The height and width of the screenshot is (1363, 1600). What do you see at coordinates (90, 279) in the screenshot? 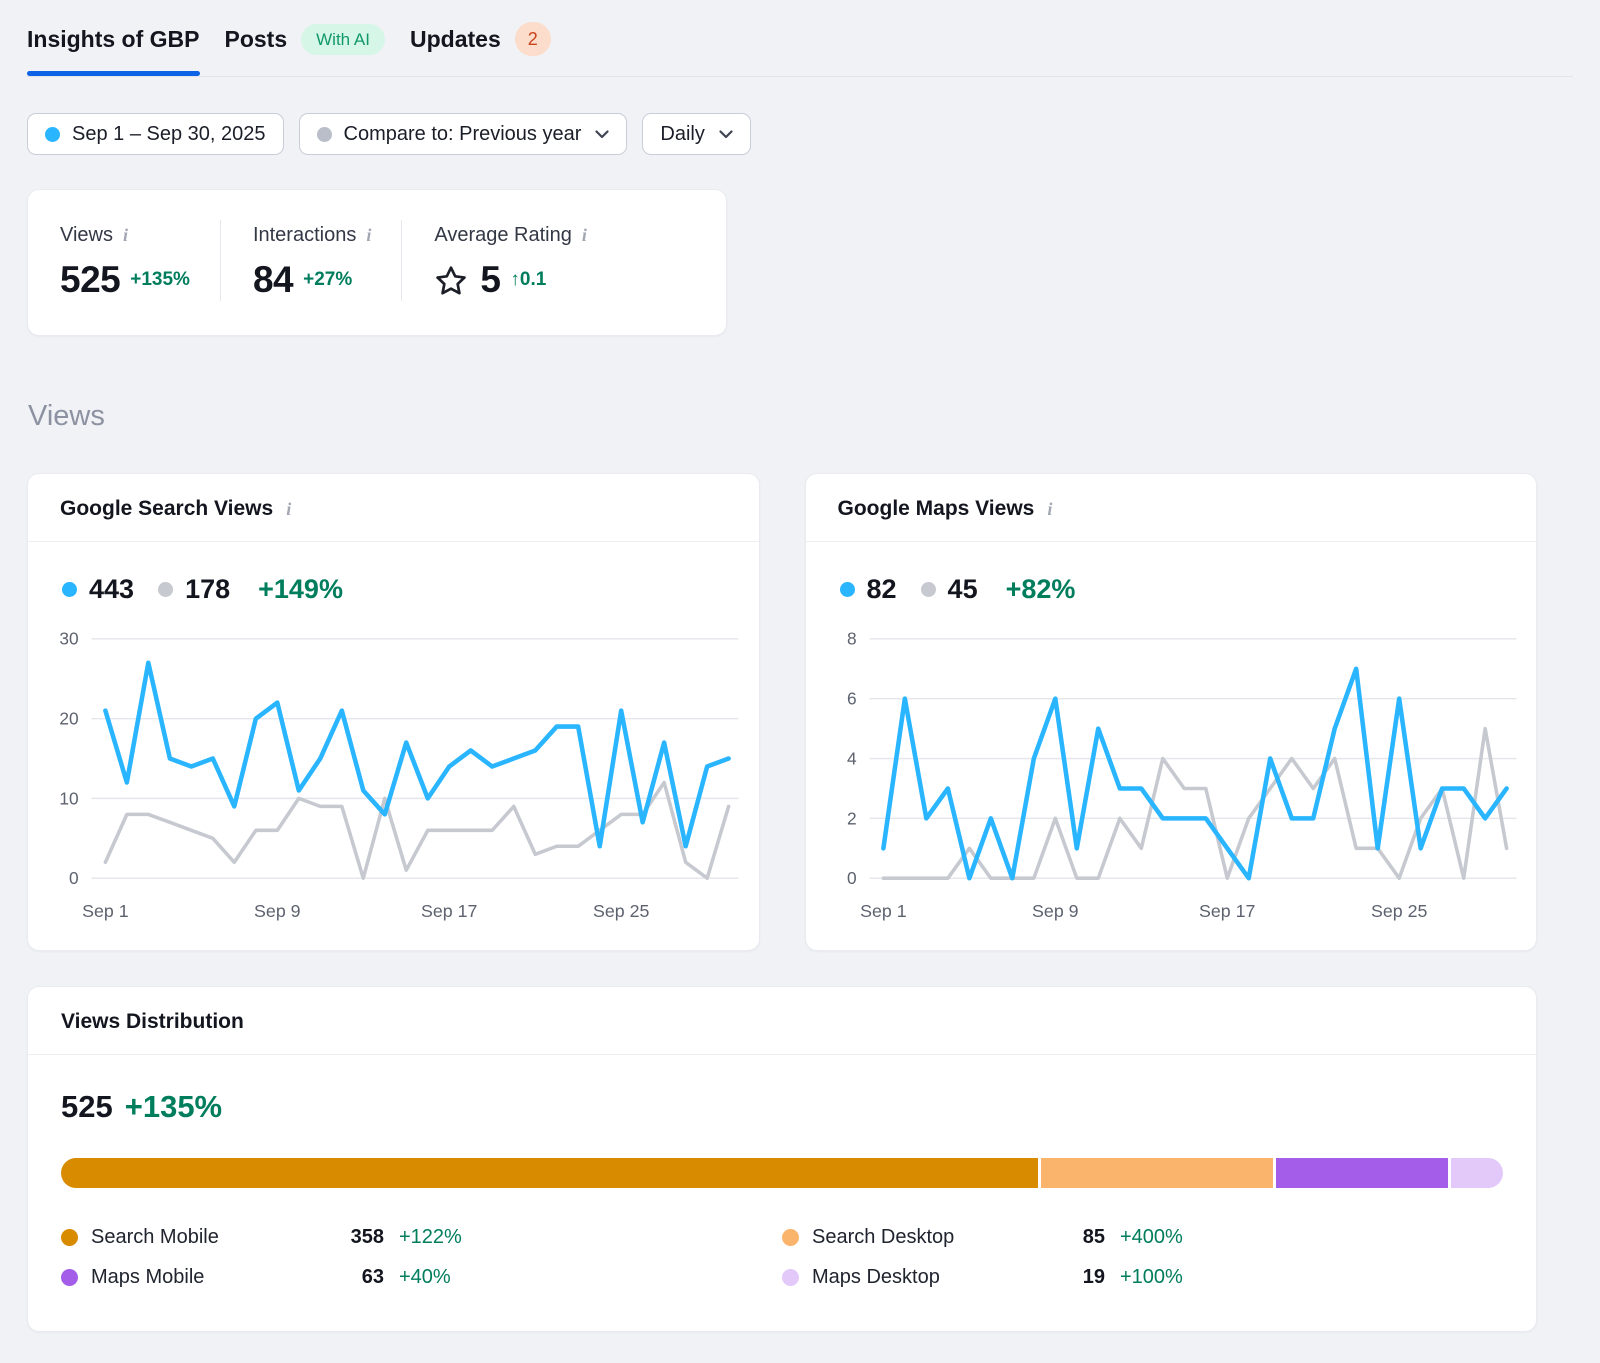
I see `stat-value: 525` at bounding box center [90, 279].